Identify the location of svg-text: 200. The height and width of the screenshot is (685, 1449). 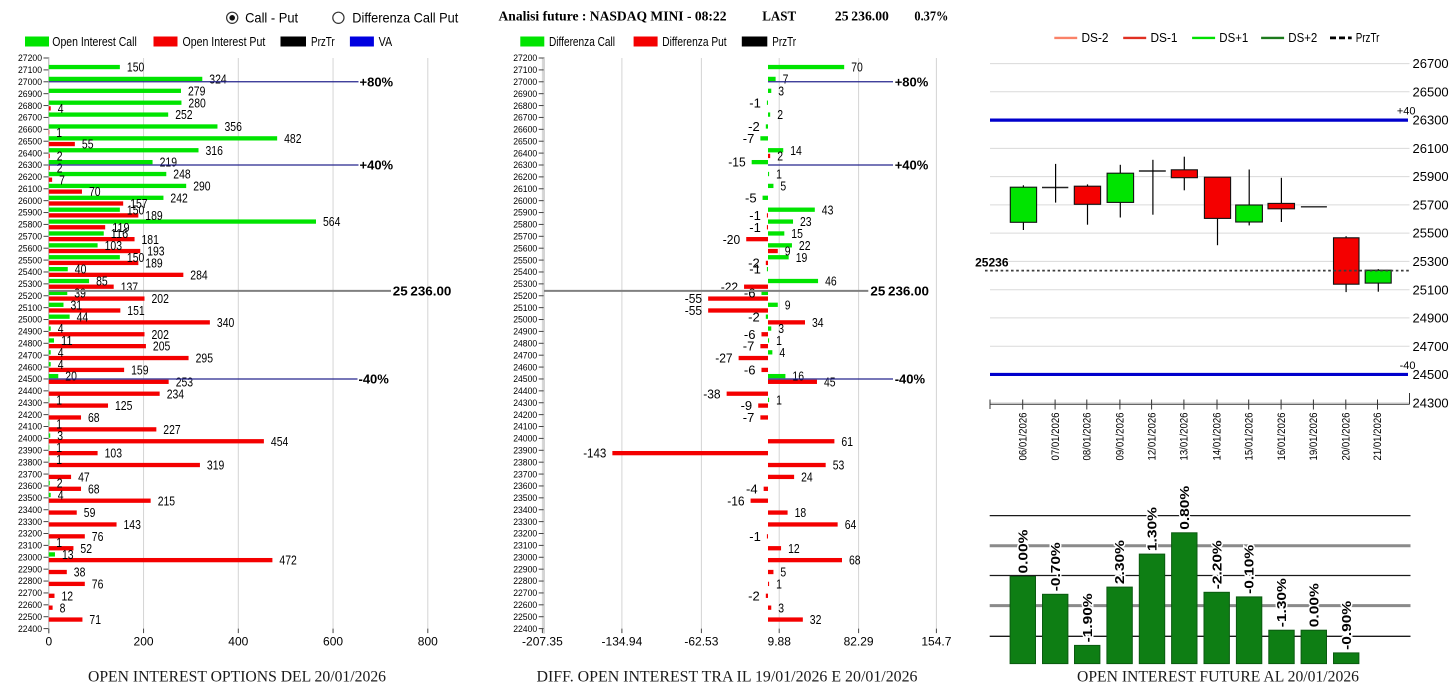
(144, 642).